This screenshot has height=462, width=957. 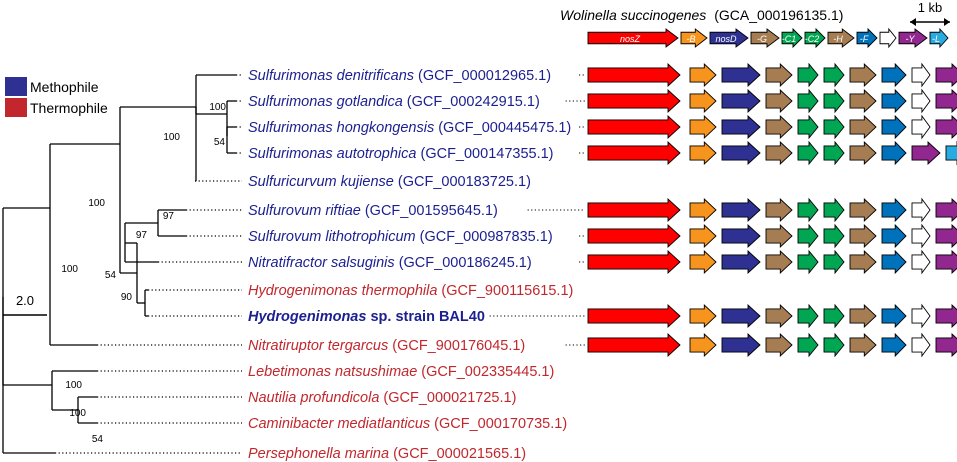 I want to click on reference-title: Wolinella succinogenes (GCA_000196135.1), so click(x=701, y=15).